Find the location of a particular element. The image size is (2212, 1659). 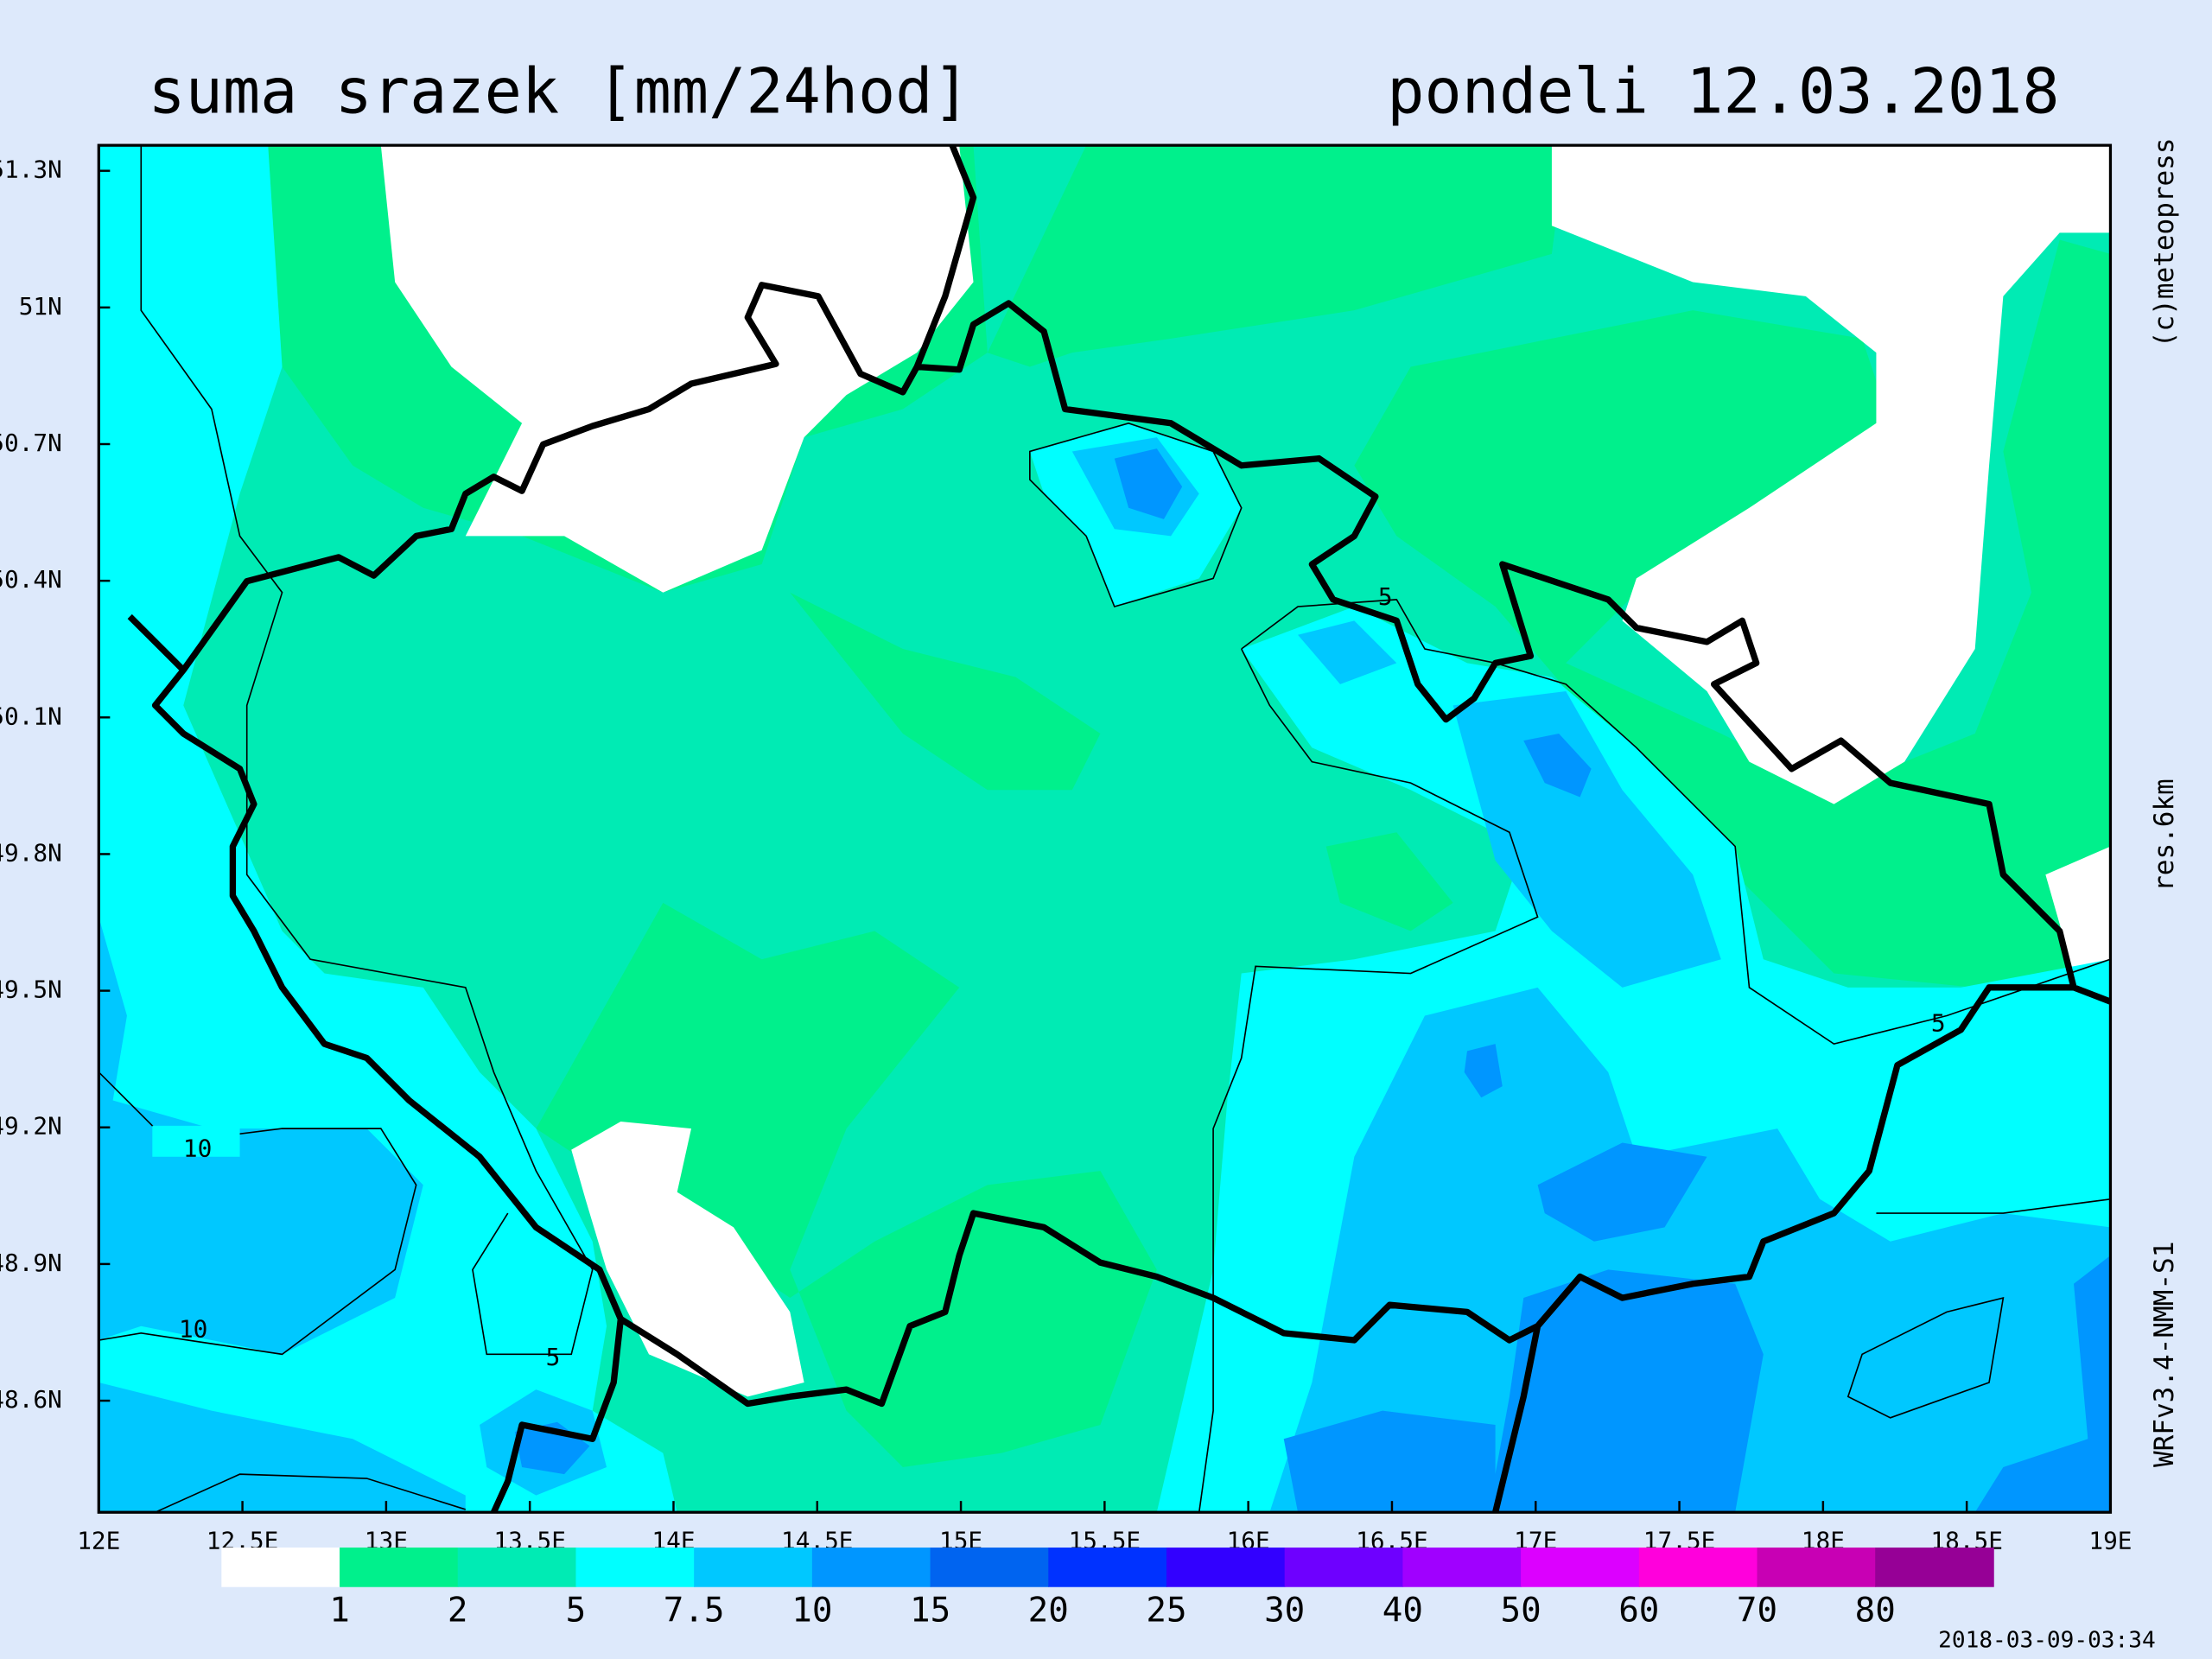

y-tick-label: 48.9N is located at coordinates (31, 1263).